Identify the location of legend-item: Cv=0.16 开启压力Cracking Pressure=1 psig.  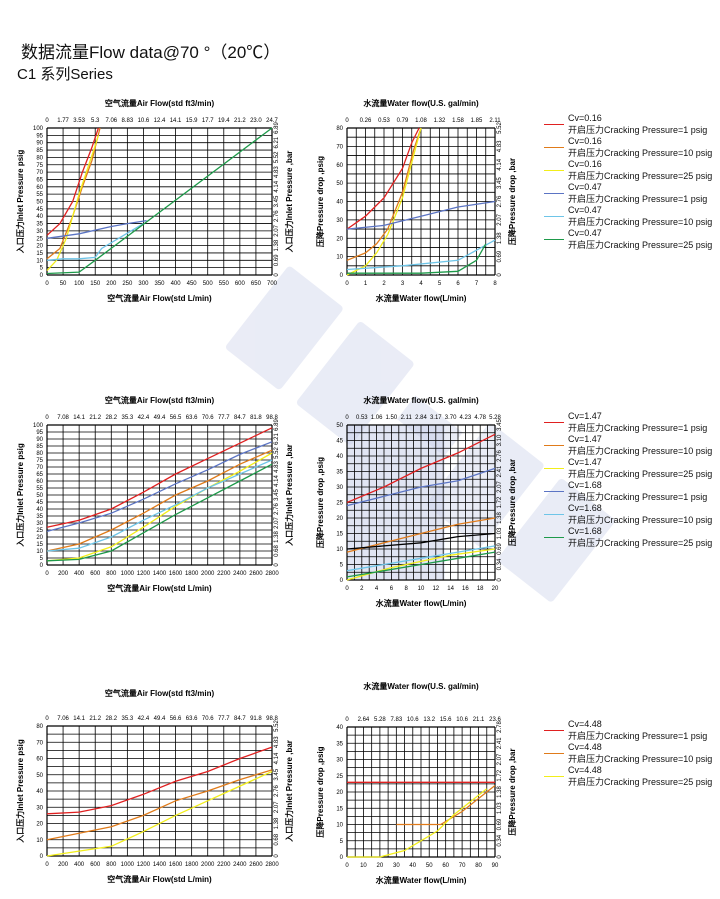
(628, 124).